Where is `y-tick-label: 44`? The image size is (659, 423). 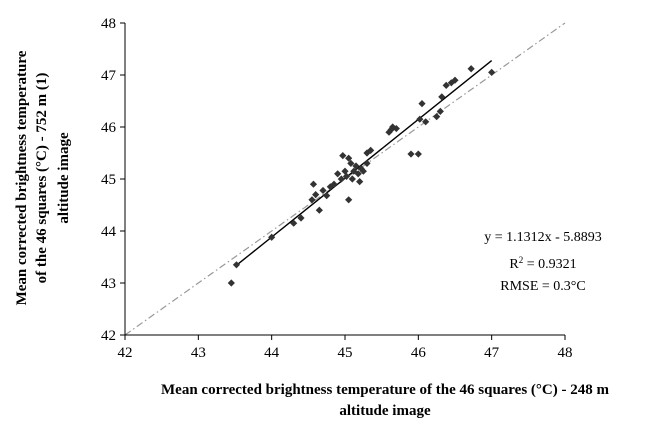
y-tick-label: 44 is located at coordinates (109, 232).